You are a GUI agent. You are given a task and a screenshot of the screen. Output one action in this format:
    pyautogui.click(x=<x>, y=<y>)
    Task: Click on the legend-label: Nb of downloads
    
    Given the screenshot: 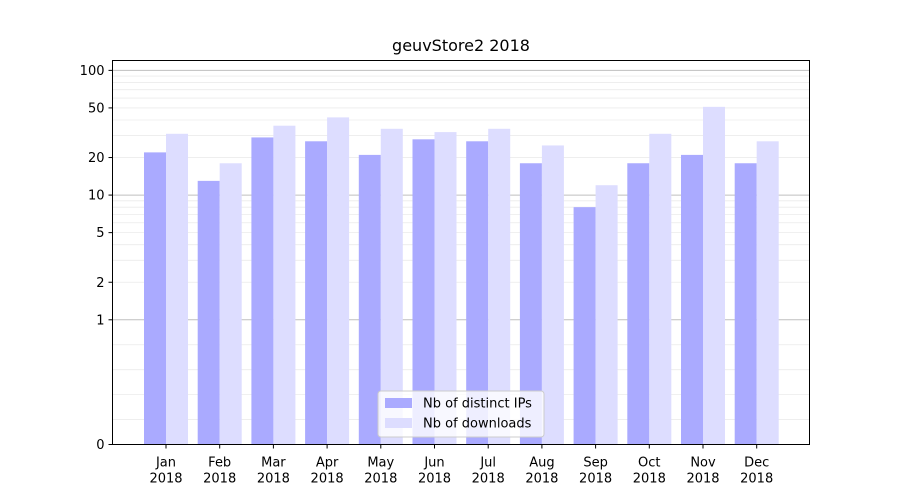 What is the action you would take?
    pyautogui.click(x=477, y=424)
    